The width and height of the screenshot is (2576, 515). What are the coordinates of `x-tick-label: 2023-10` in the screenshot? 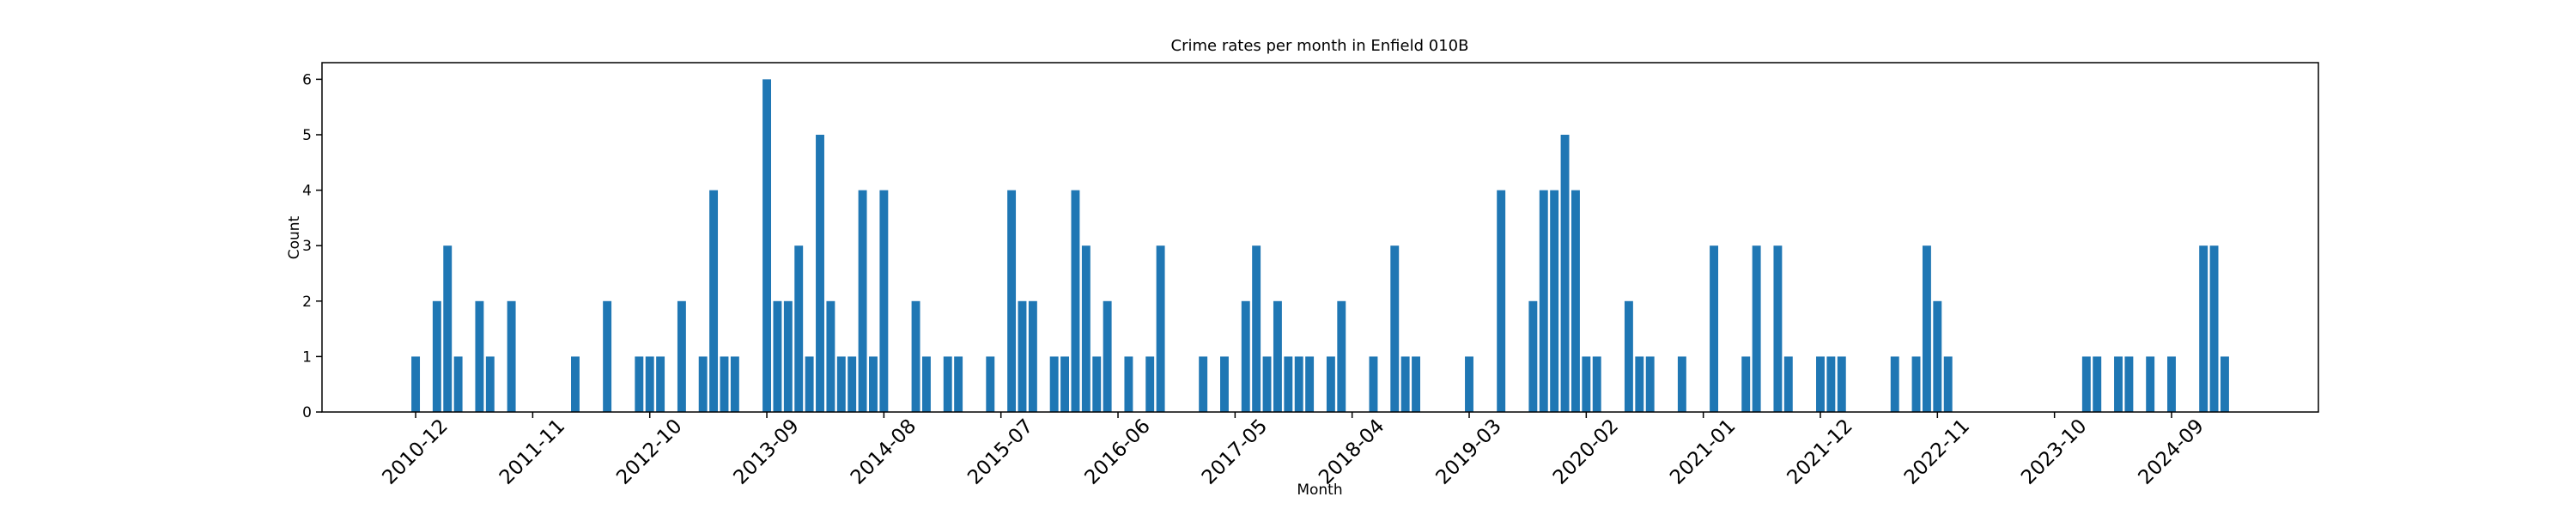 It's located at (2054, 451).